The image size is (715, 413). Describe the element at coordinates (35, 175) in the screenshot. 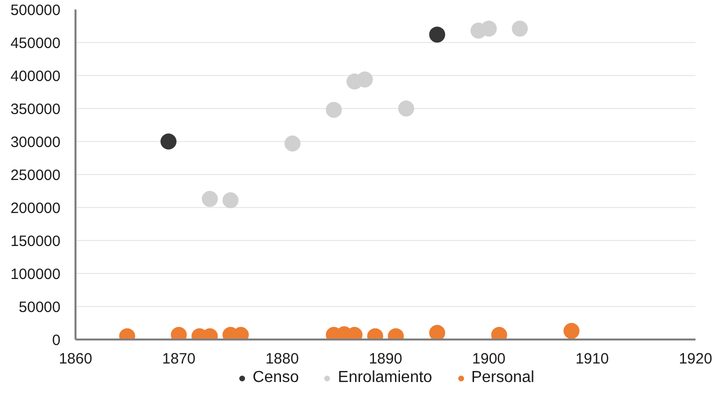

I see `y-tick-label: 250000` at that location.